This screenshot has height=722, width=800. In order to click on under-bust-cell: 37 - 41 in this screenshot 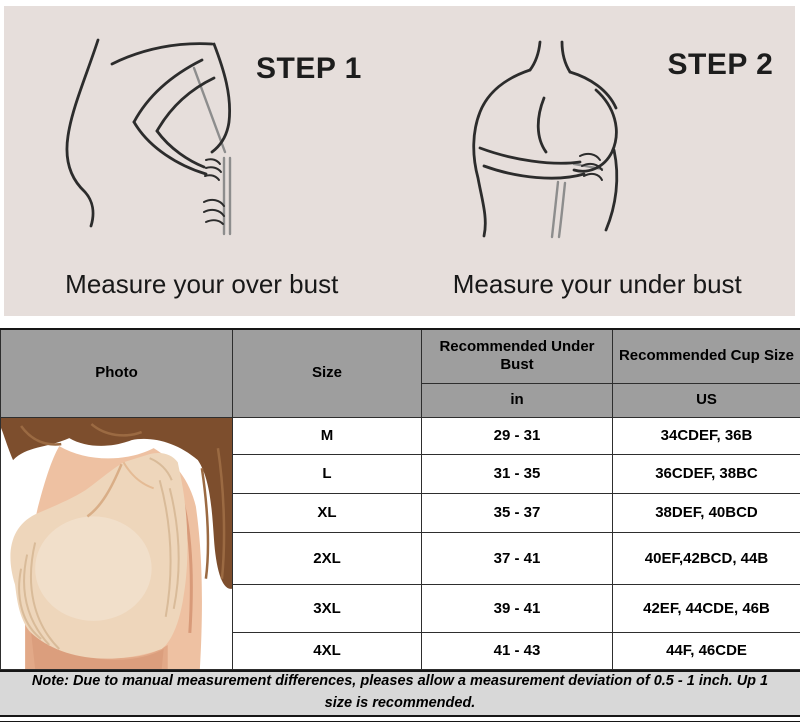, I will do `click(517, 558)`.